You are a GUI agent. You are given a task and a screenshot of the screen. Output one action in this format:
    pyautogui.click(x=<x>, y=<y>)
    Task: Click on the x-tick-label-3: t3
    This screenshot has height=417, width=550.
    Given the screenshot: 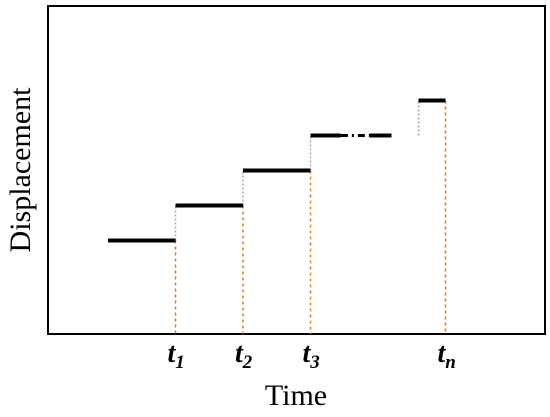 What is the action you would take?
    pyautogui.click(x=311, y=355)
    